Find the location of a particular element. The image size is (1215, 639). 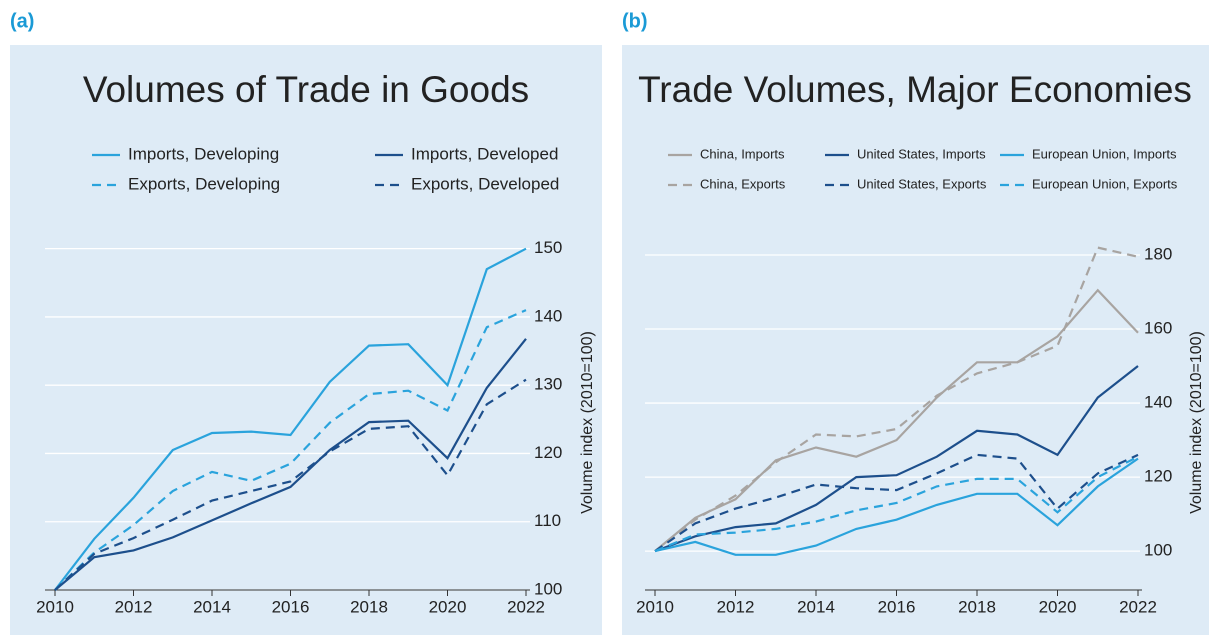

y-tick-label: 180 is located at coordinates (1158, 253).